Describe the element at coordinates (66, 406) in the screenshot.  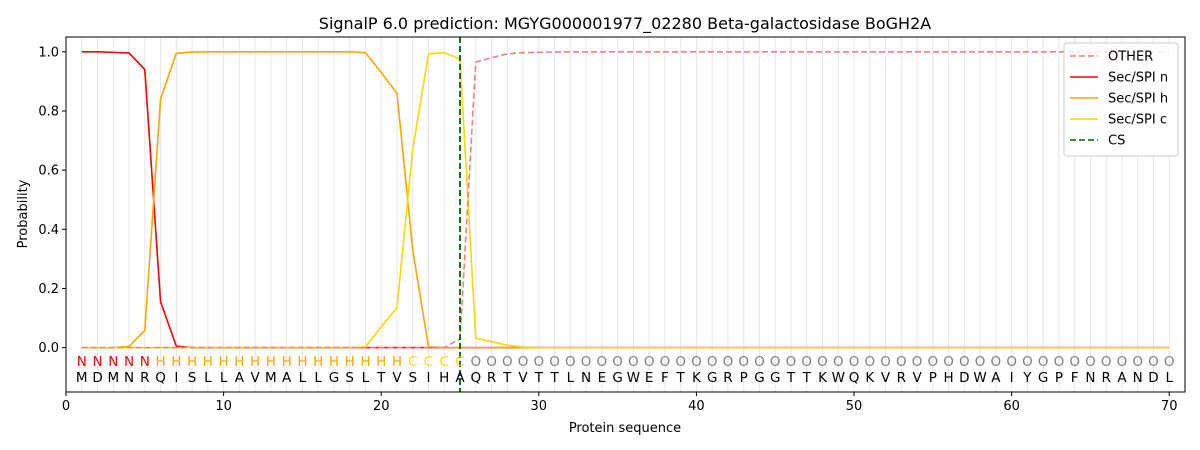
I see `x-tick-label: 0` at that location.